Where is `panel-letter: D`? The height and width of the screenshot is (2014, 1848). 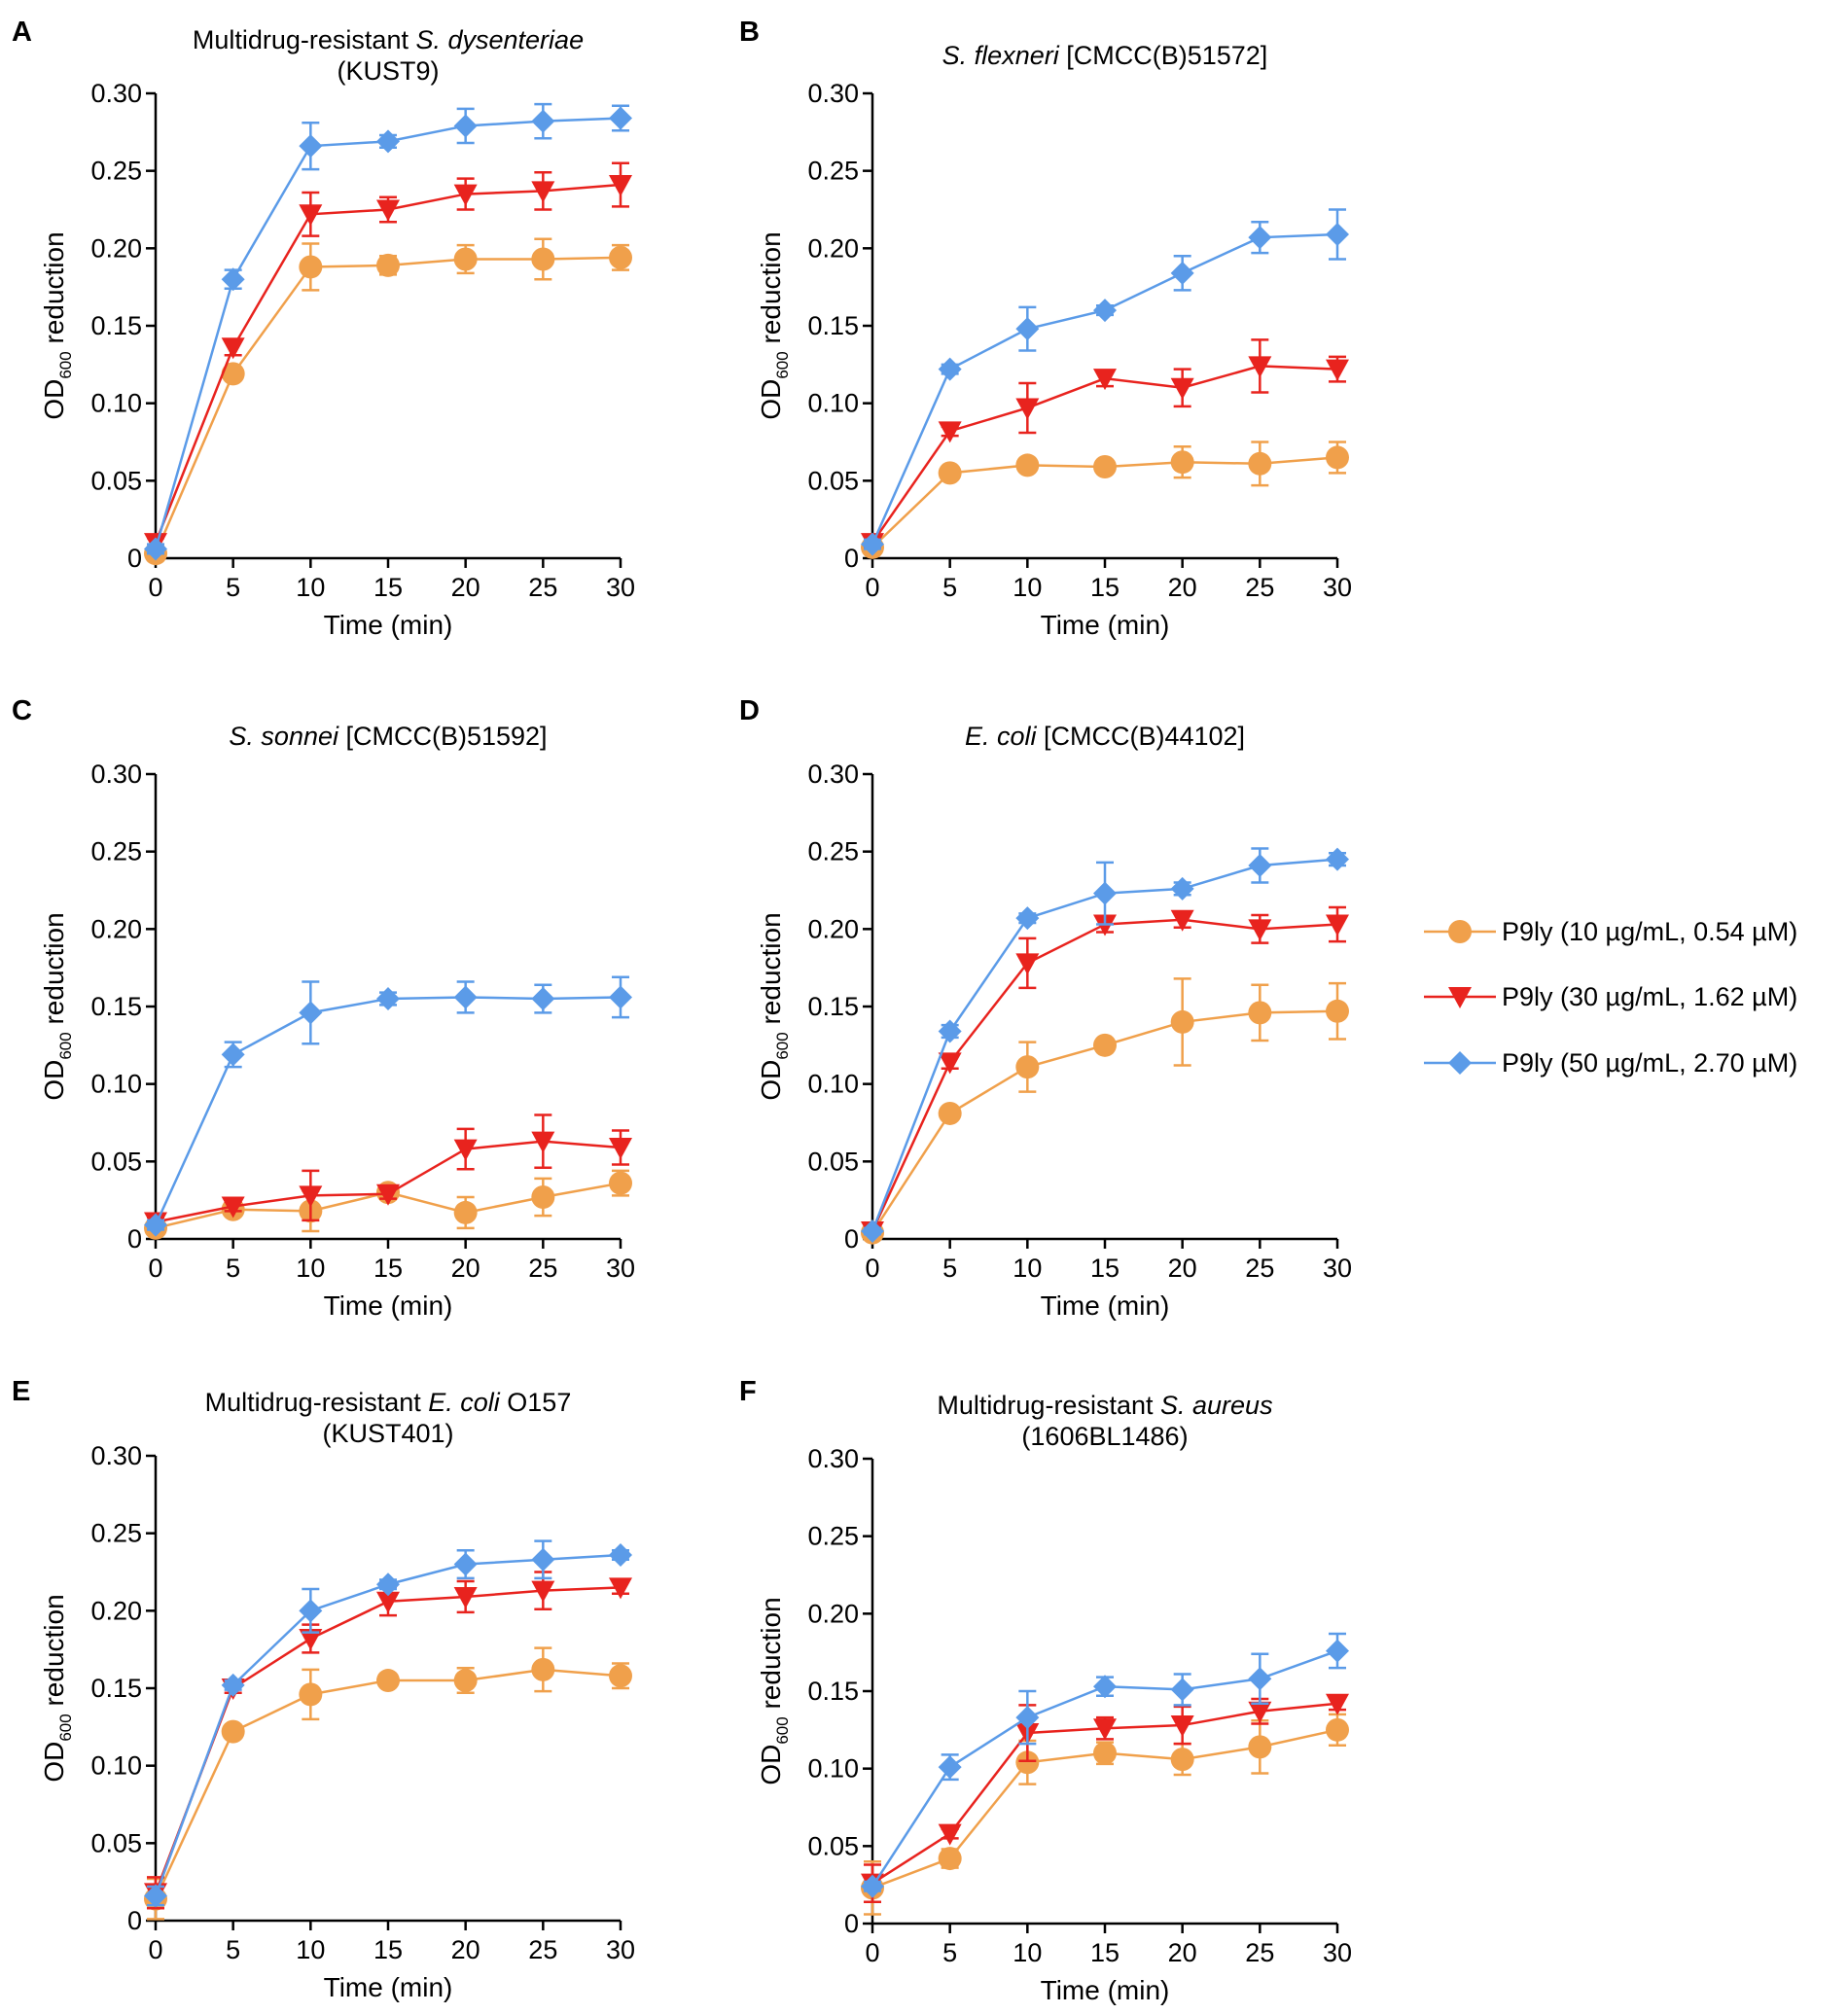
panel-letter: D is located at coordinates (750, 711).